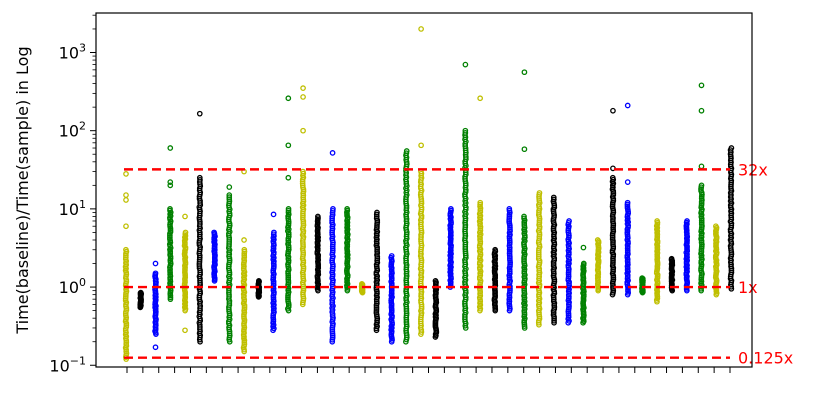 This screenshot has height=416, width=815. I want to click on x-axis-ticks, so click(428, 370).